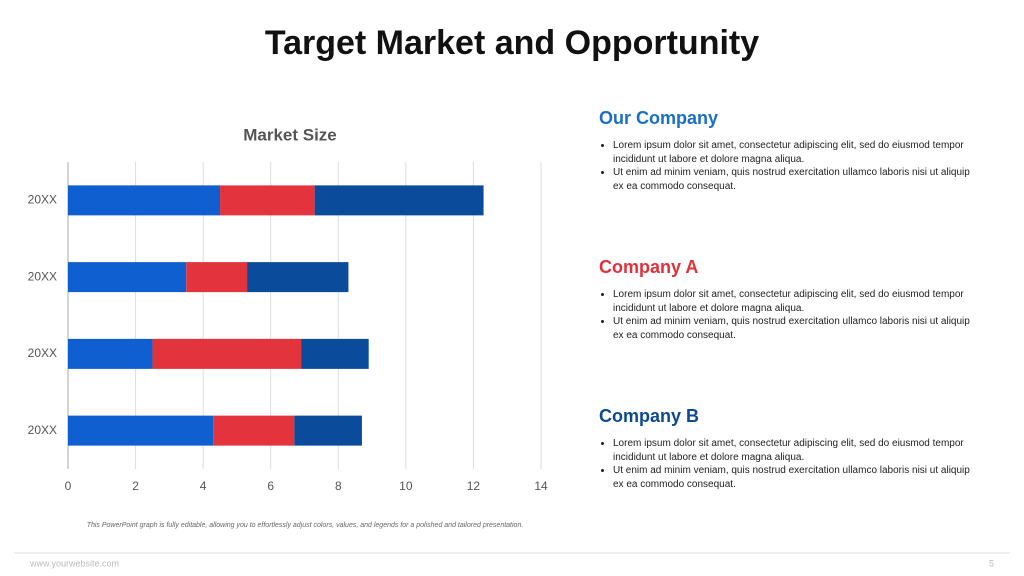 This screenshot has width=1024, height=576. Describe the element at coordinates (68, 486) in the screenshot. I see `x-tick-label: 0` at that location.